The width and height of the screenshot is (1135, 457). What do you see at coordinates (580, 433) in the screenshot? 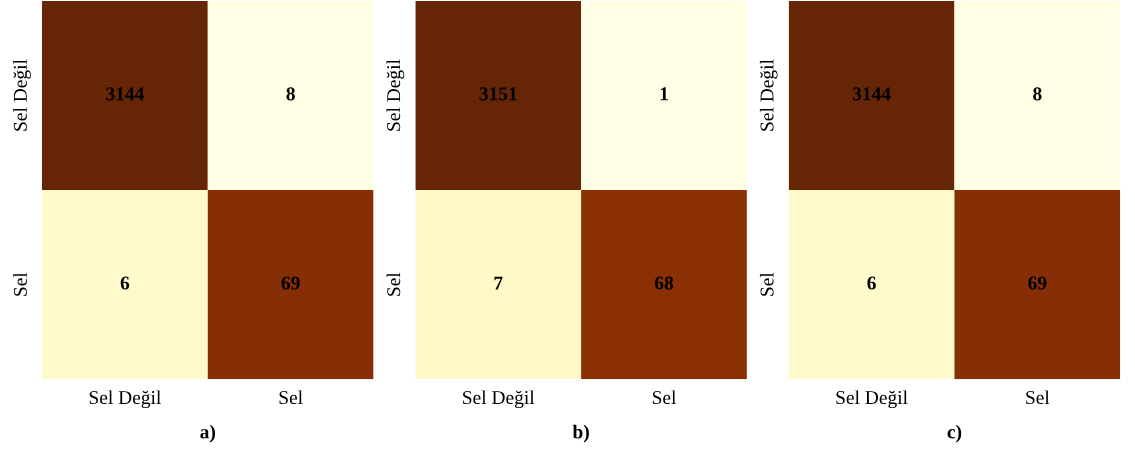
I see `x-axis-title: b)` at bounding box center [580, 433].